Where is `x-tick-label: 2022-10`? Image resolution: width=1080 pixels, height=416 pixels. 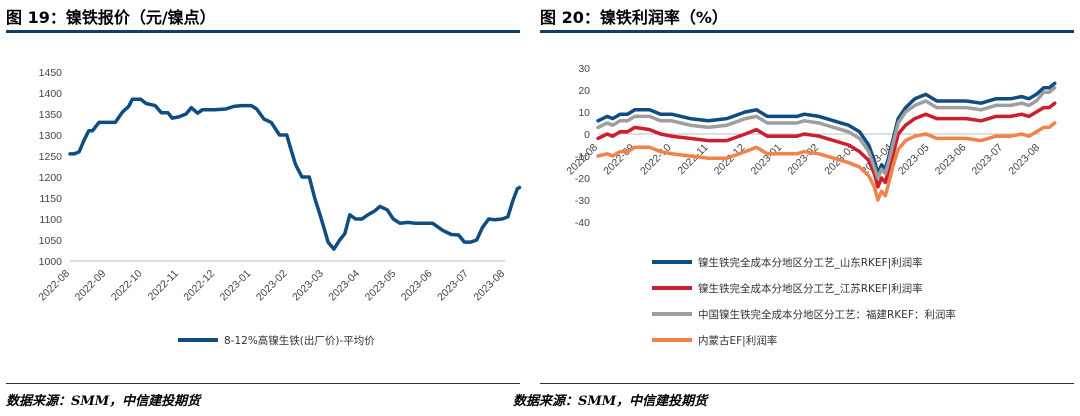
x-tick-label: 2022-10 is located at coordinates (127, 286).